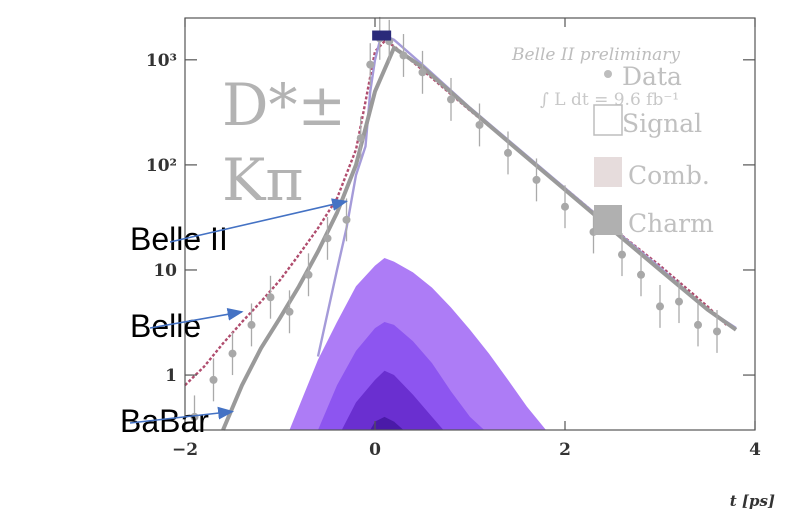  What do you see at coordinates (382, 35) in the screenshot?
I see `peak-marker` at bounding box center [382, 35].